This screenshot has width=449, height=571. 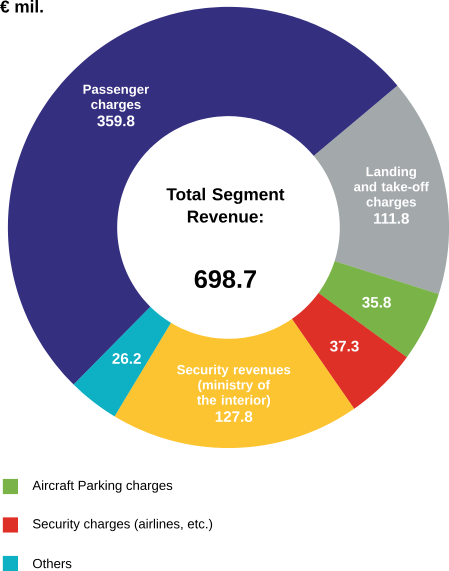 What do you see at coordinates (52, 563) in the screenshot?
I see `legend-label: Others` at bounding box center [52, 563].